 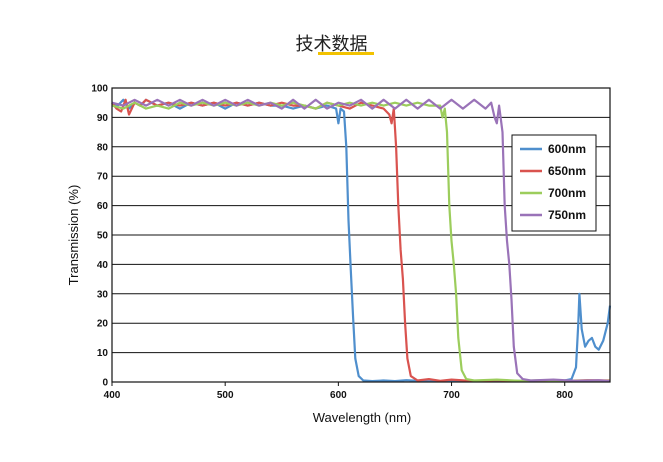 What do you see at coordinates (362, 417) in the screenshot?
I see `x-axis-label: Wavelength (nm)` at bounding box center [362, 417].